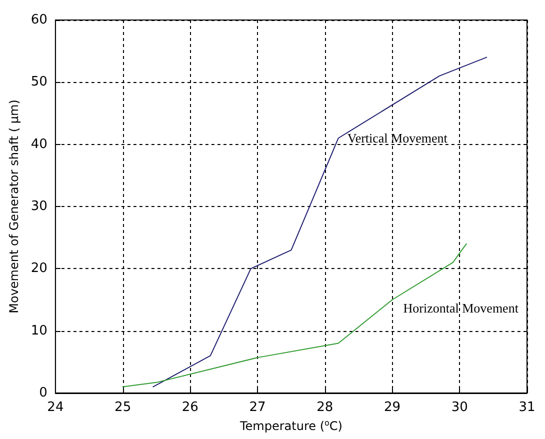  Describe the element at coordinates (55, 407) in the screenshot. I see `x-tick-label: 24` at that location.